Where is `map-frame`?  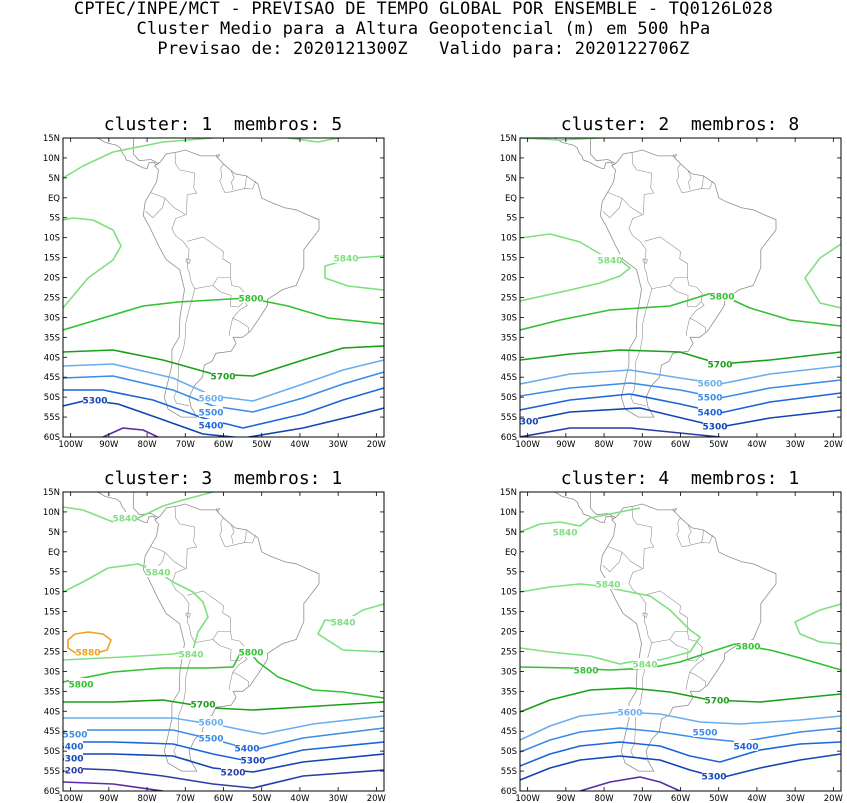 map-frame is located at coordinates (680, 287).